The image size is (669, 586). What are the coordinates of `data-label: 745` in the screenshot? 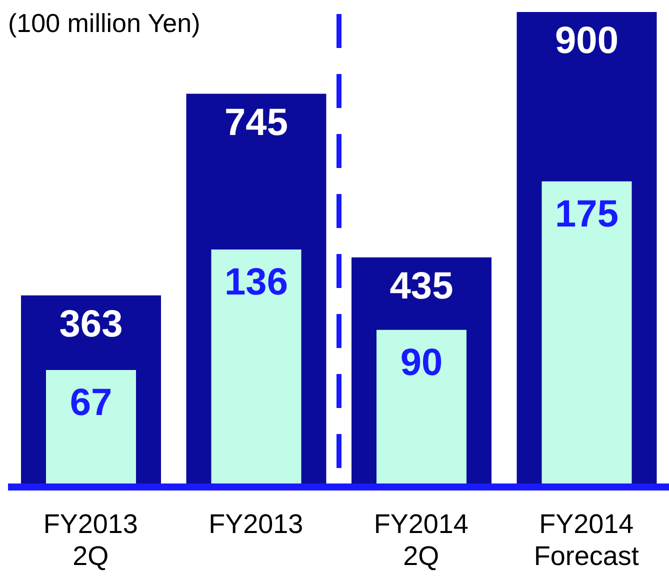 It's located at (256, 123).